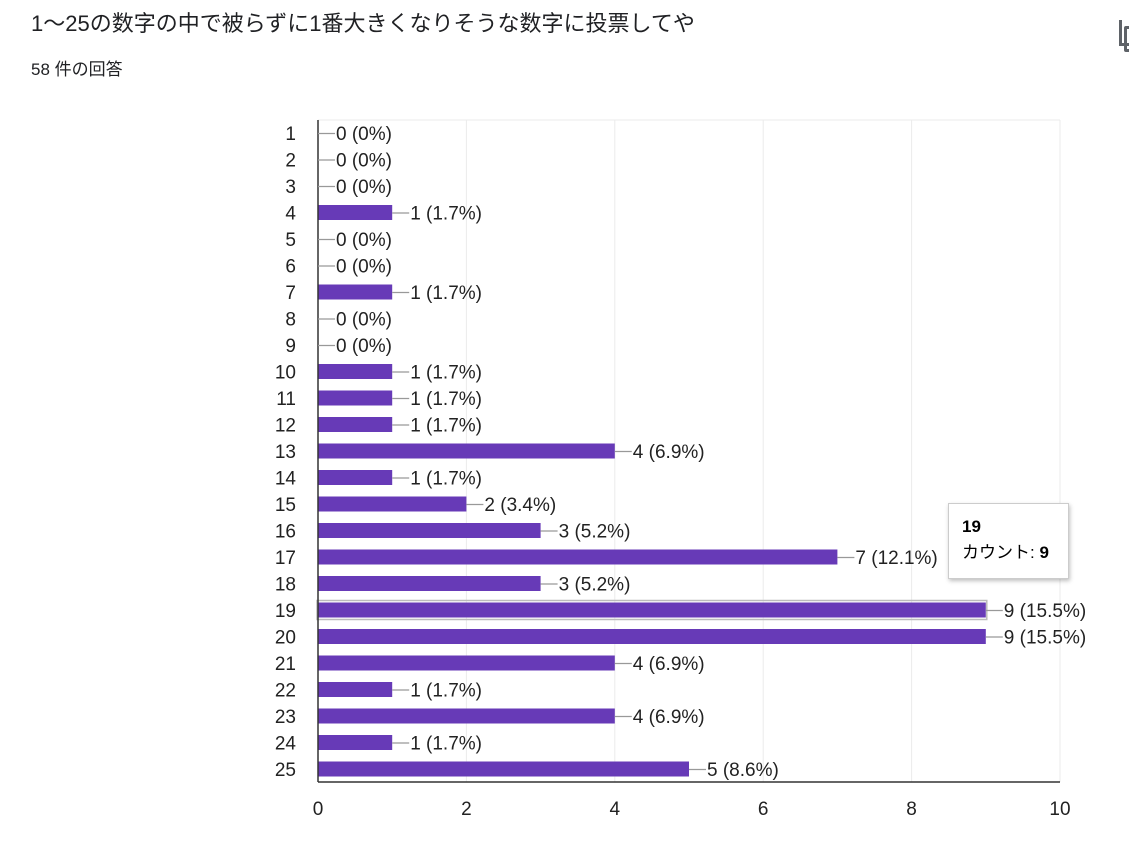 The height and width of the screenshot is (864, 1129). I want to click on data-label-8: 0 (0%), so click(364, 320).